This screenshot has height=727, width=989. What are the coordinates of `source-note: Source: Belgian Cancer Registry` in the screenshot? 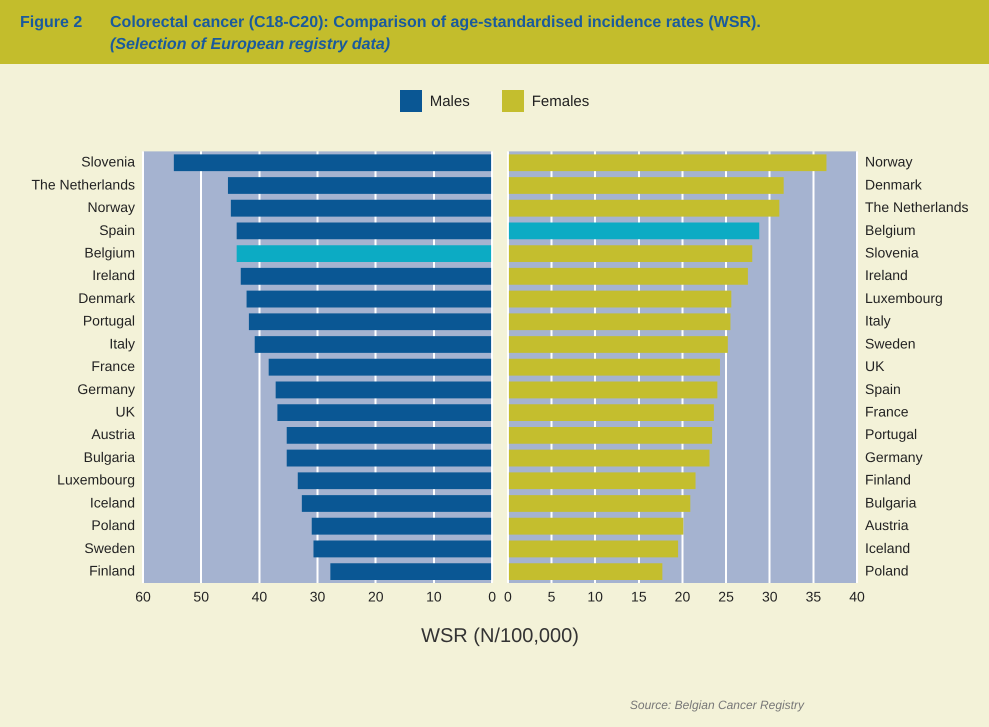 It's located at (717, 705).